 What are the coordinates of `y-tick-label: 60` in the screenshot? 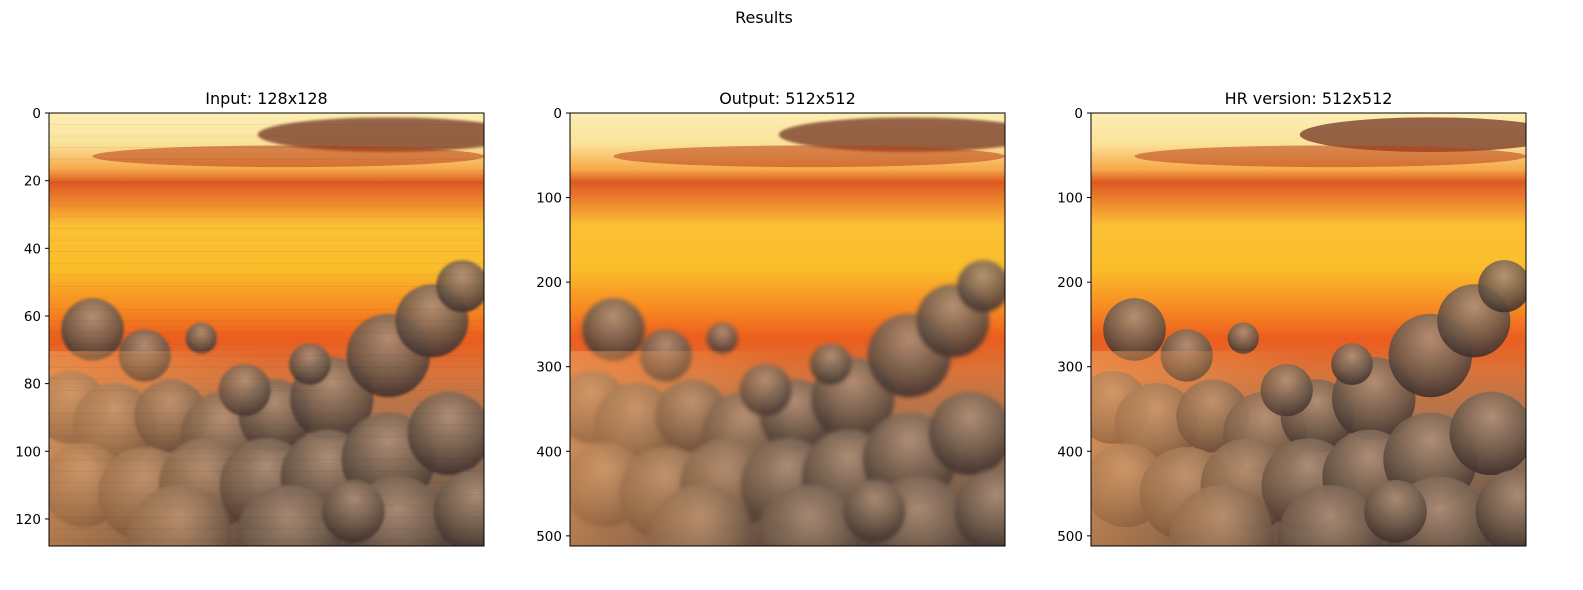 It's located at (32, 317).